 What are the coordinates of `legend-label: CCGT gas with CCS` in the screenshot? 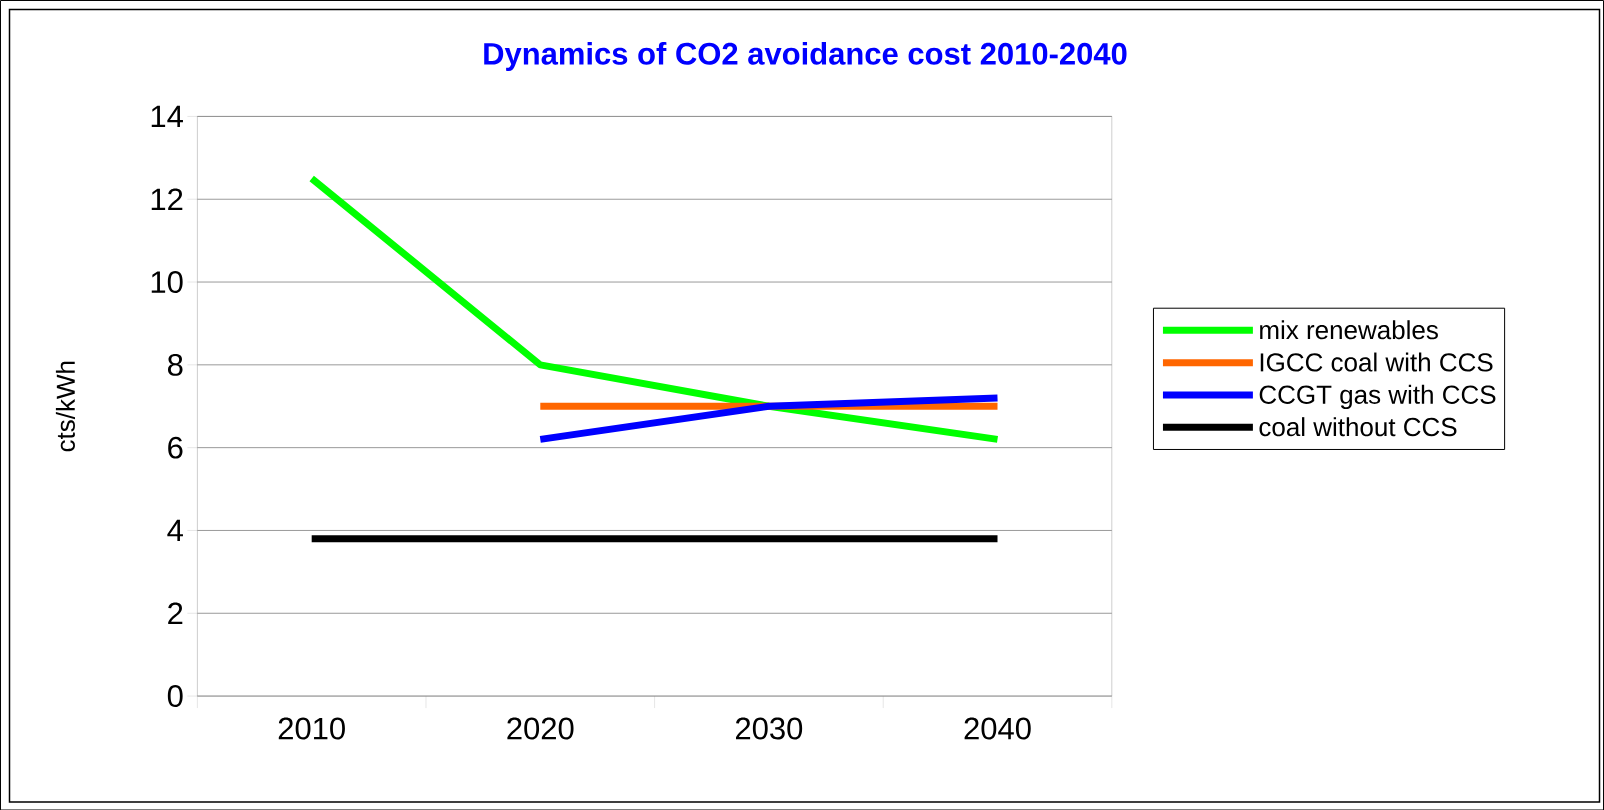 It's located at (1377, 396).